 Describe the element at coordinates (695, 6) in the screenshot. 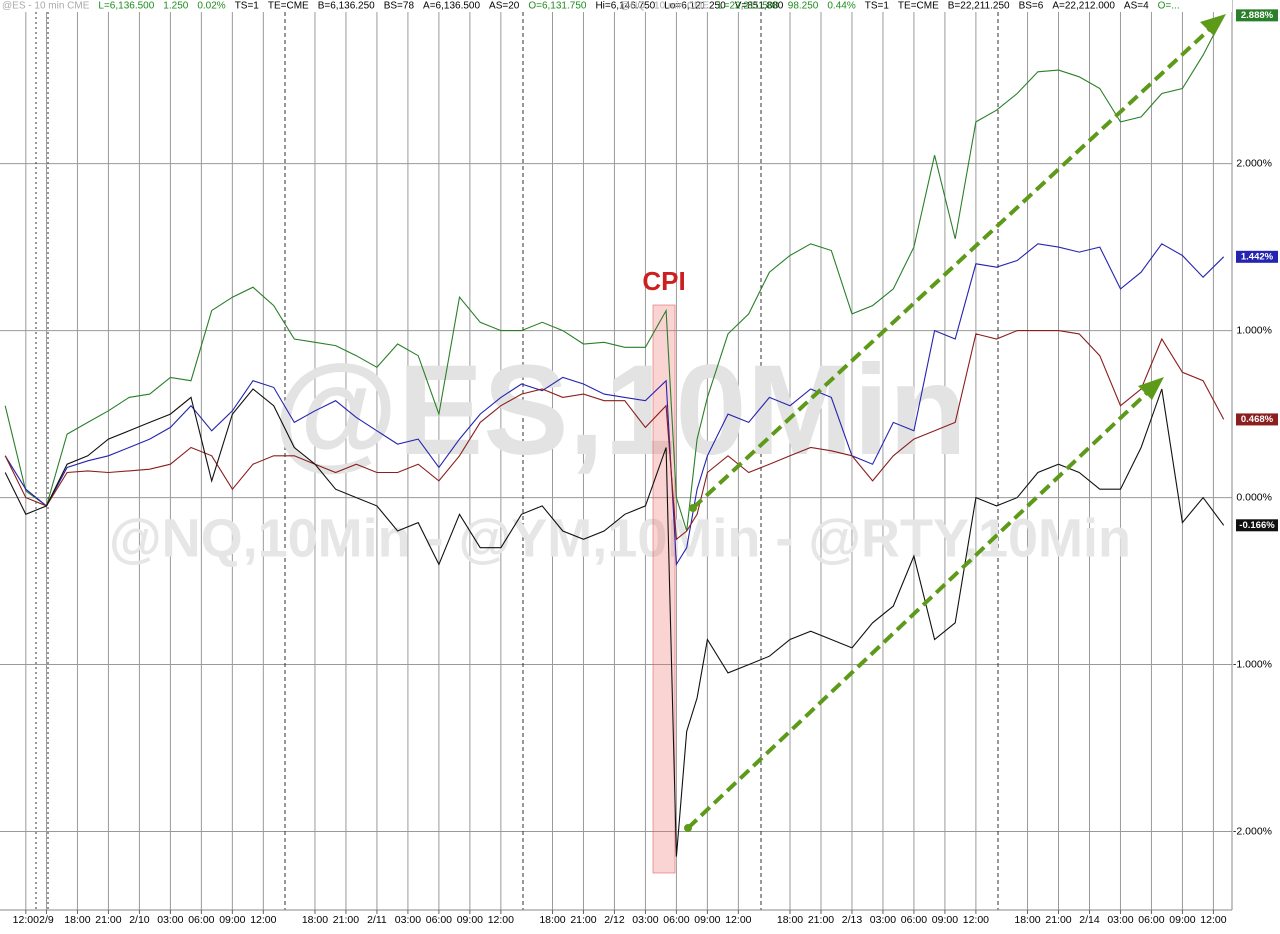

I see `header-item: Lo=6,121.250` at that location.